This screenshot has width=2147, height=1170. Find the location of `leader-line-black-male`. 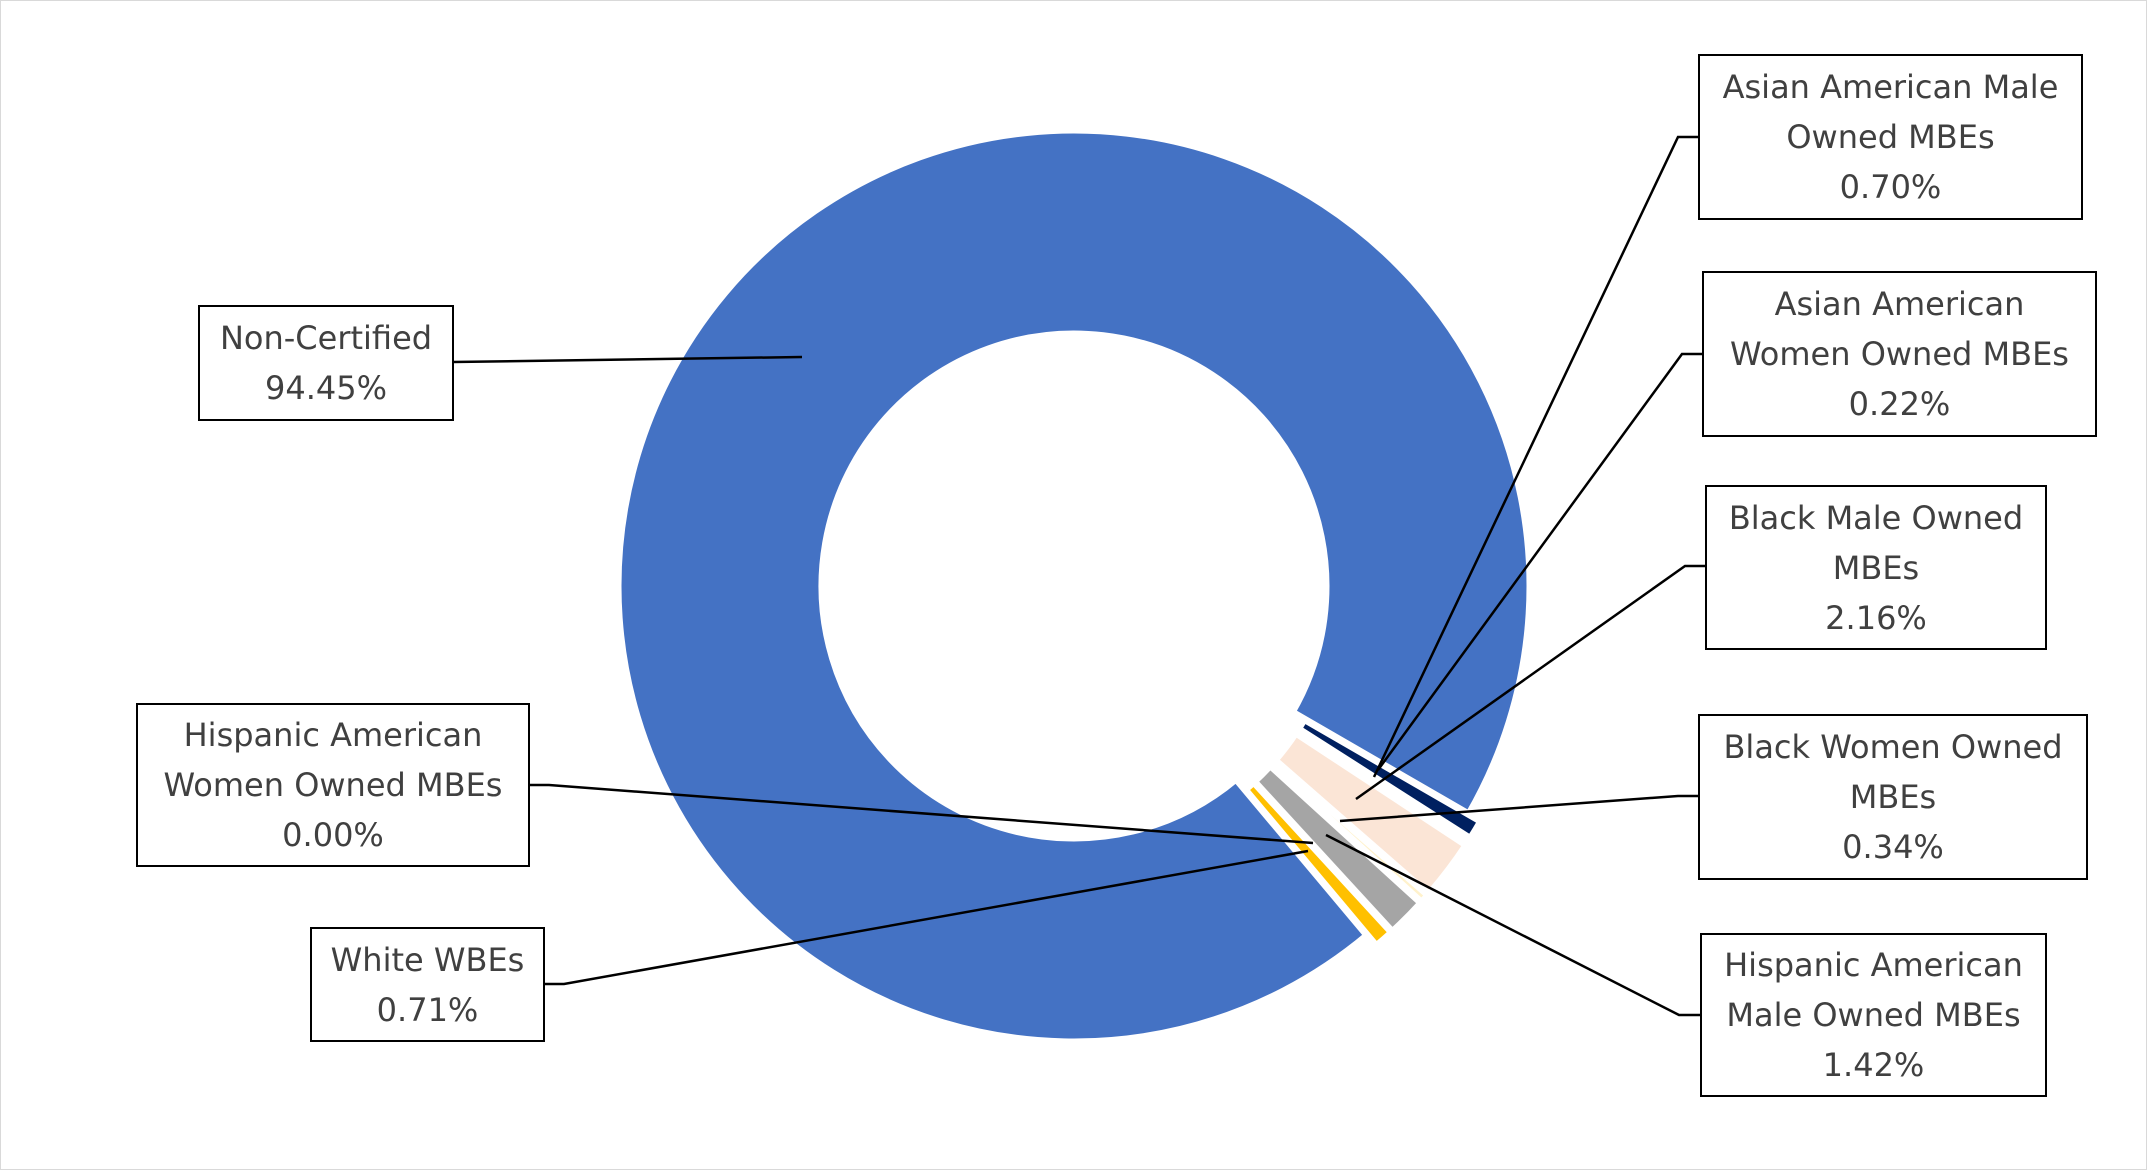

leader-line-black-male is located at coordinates (1530, 682).